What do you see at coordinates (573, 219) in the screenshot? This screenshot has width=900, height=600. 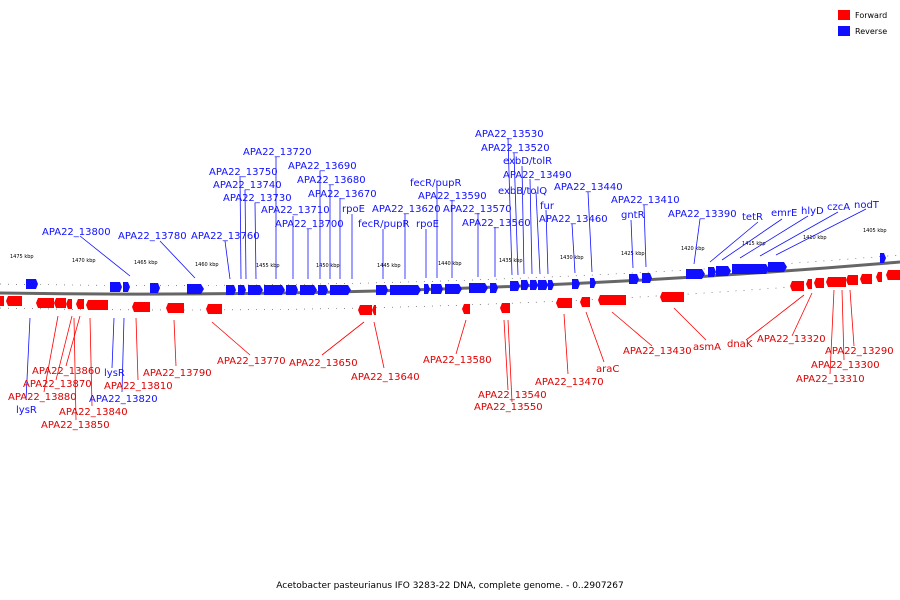 I see `gene-label: APA22_13460` at bounding box center [573, 219].